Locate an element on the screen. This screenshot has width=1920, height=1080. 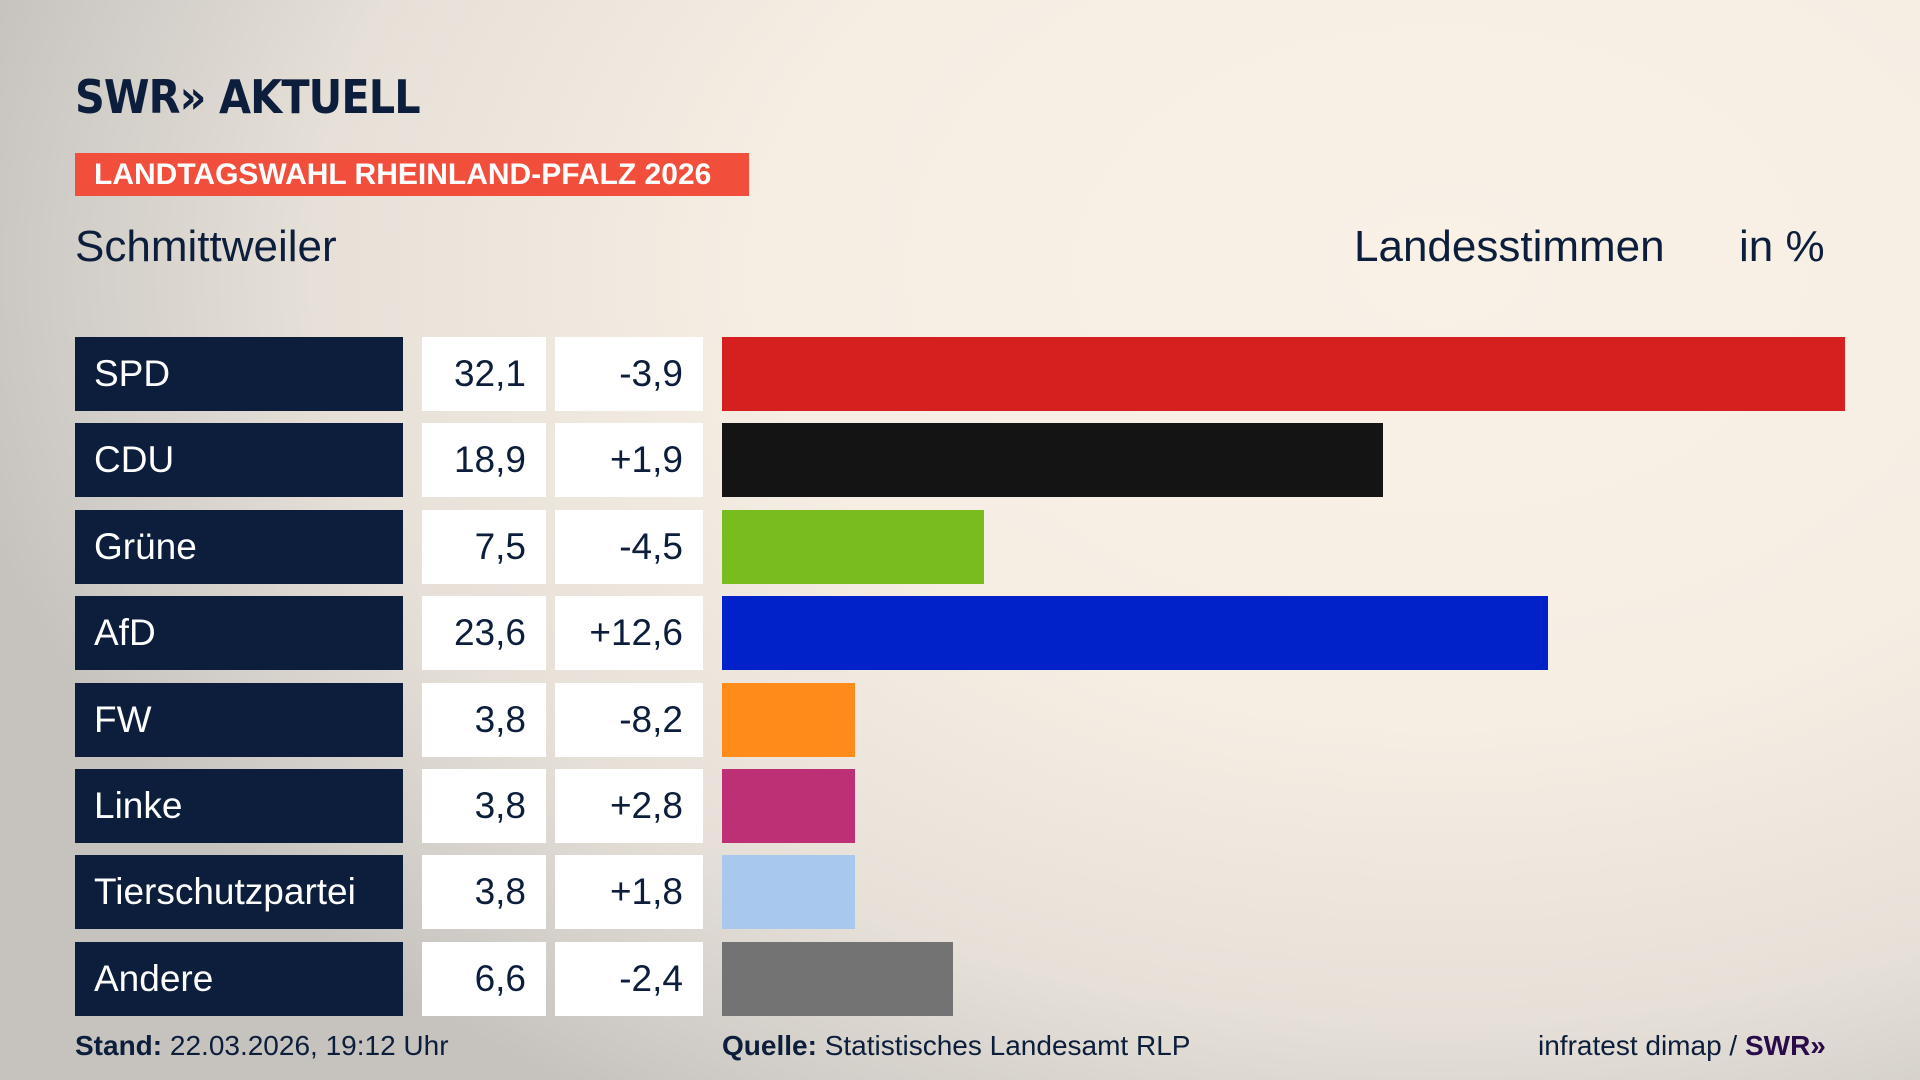
bar-grüne is located at coordinates (853, 546).